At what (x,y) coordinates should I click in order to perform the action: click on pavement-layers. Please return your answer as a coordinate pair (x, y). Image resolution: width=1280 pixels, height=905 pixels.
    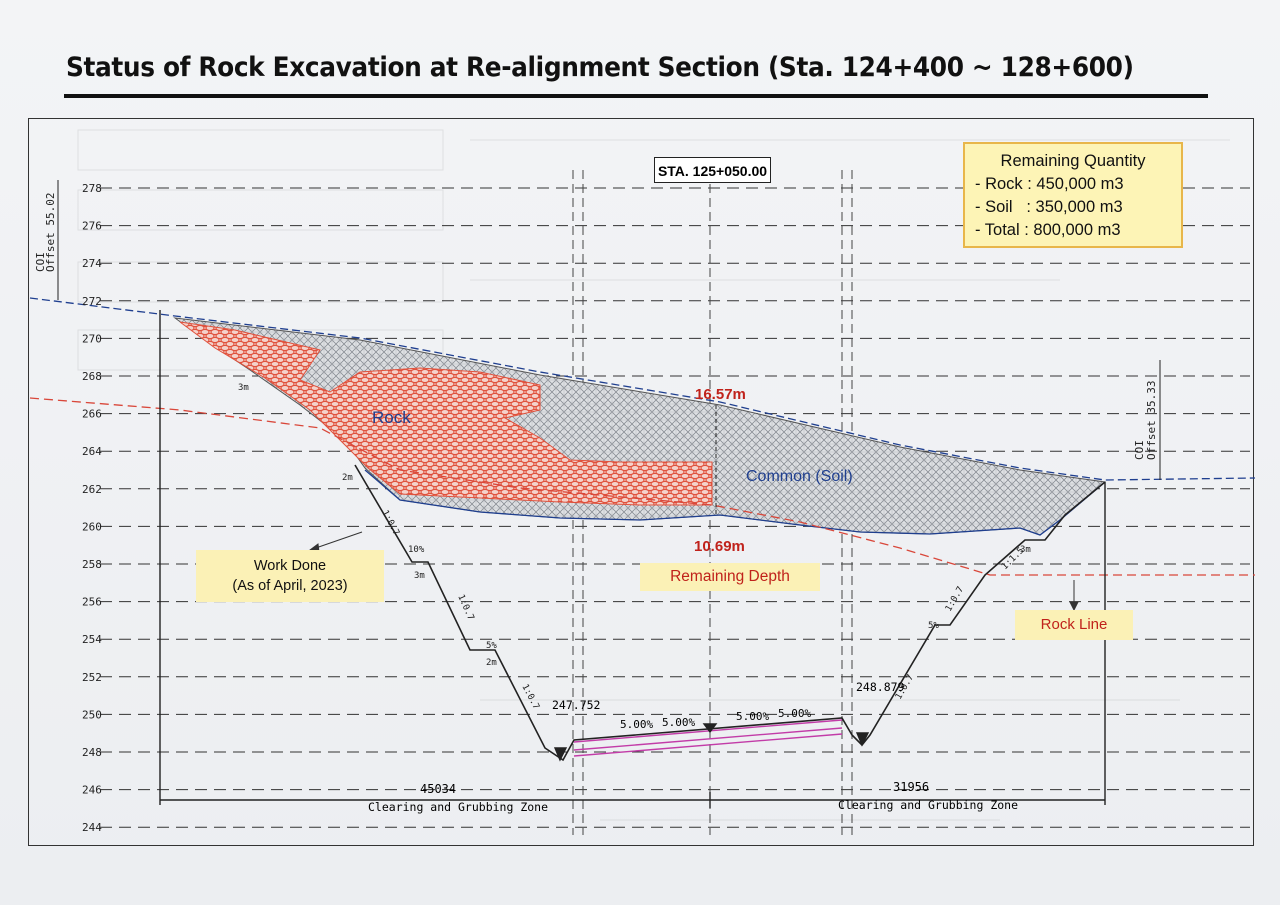
    Looking at the image, I should click on (708, 738).